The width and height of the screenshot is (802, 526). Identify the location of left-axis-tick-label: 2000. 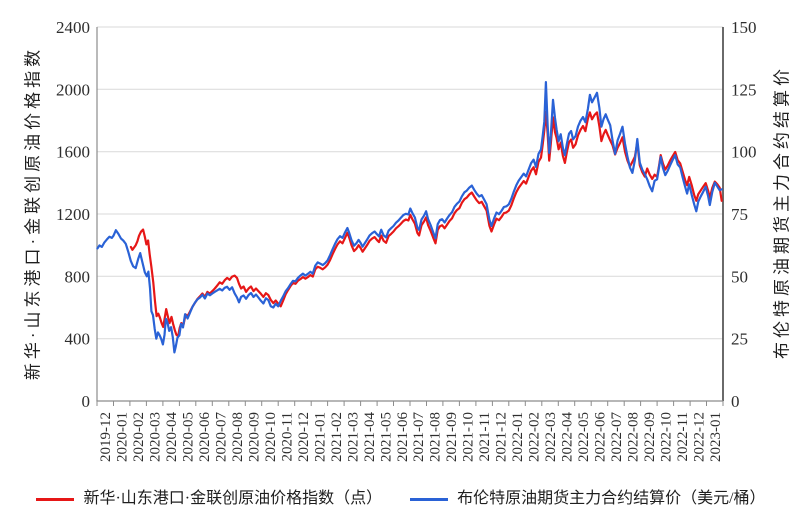
(73, 89).